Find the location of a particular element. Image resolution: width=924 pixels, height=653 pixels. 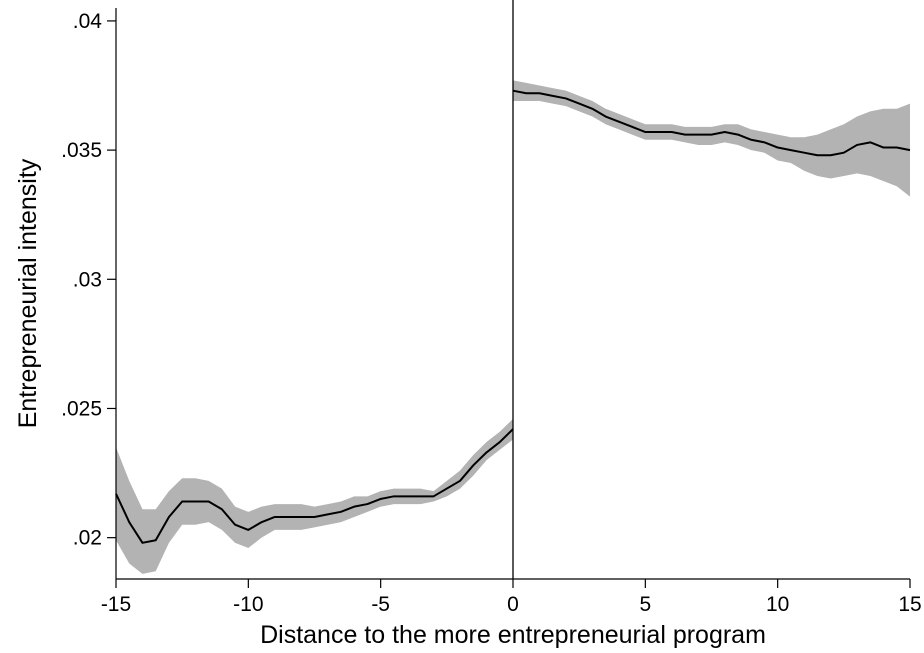

x-tick-label: -5 is located at coordinates (380, 604).